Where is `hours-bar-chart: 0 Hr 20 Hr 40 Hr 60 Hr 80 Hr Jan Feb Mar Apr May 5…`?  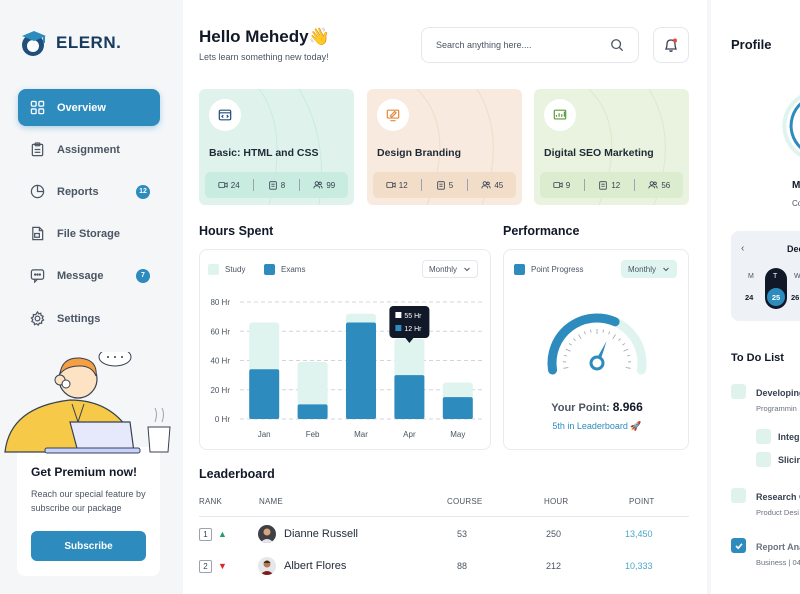
hours-bar-chart: 0 Hr 20 Hr 40 Hr 60 Hr 80 Hr Jan Feb Mar Apr May 5… is located at coordinates (346, 368).